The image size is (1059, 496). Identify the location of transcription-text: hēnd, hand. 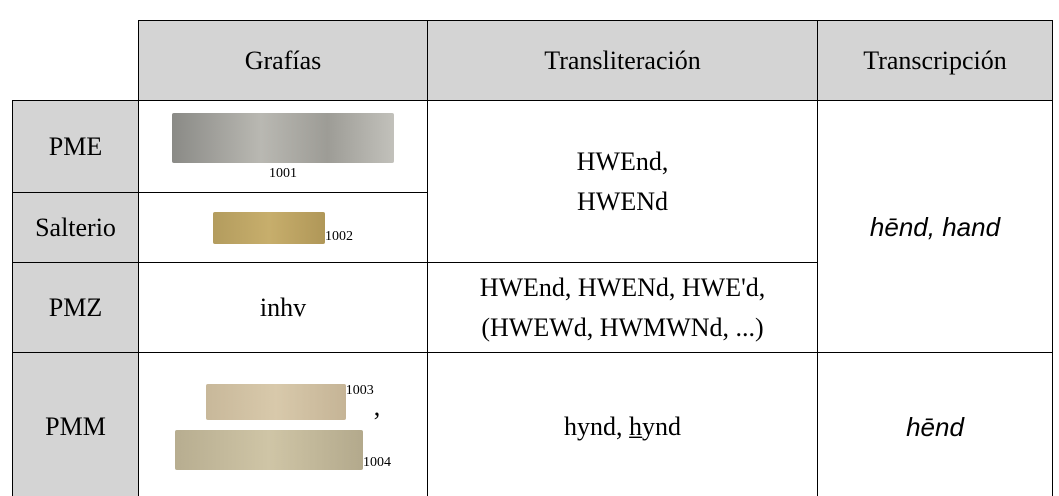
(935, 226).